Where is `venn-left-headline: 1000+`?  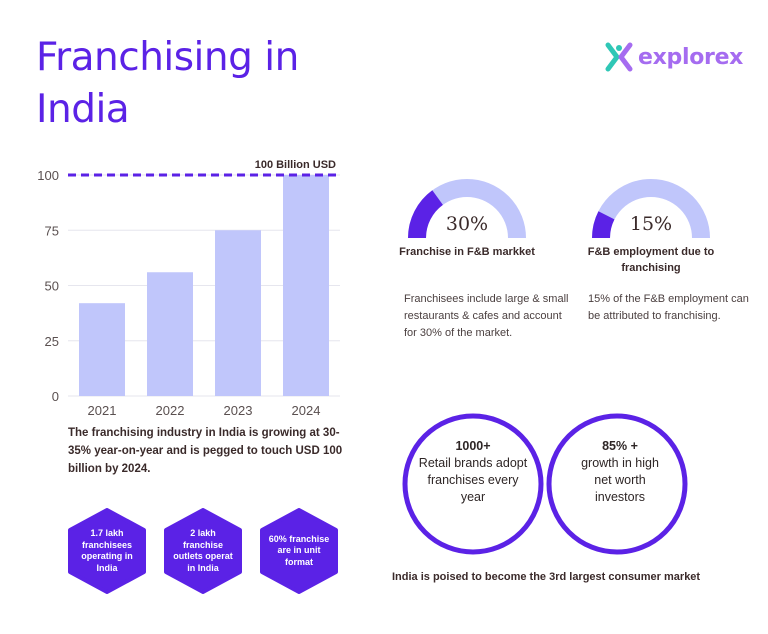 venn-left-headline: 1000+ is located at coordinates (473, 446).